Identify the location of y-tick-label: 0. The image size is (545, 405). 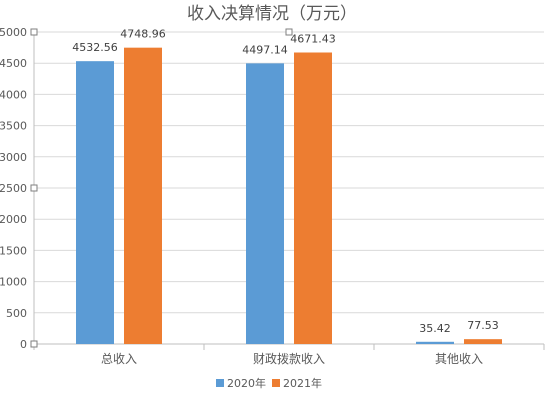
(23, 344).